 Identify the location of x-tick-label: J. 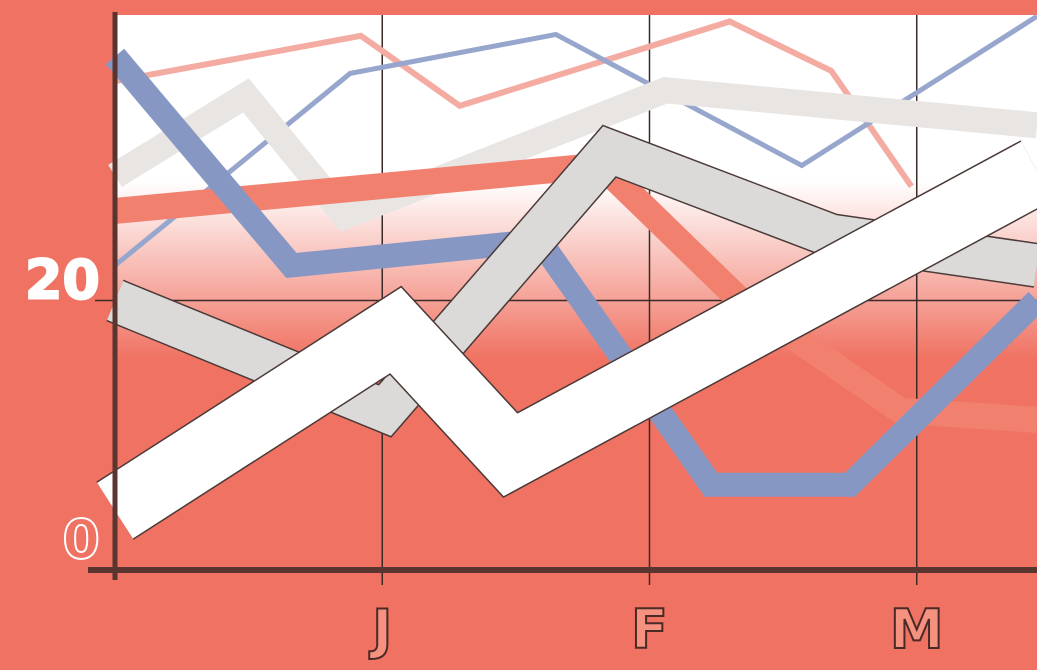
(380, 629).